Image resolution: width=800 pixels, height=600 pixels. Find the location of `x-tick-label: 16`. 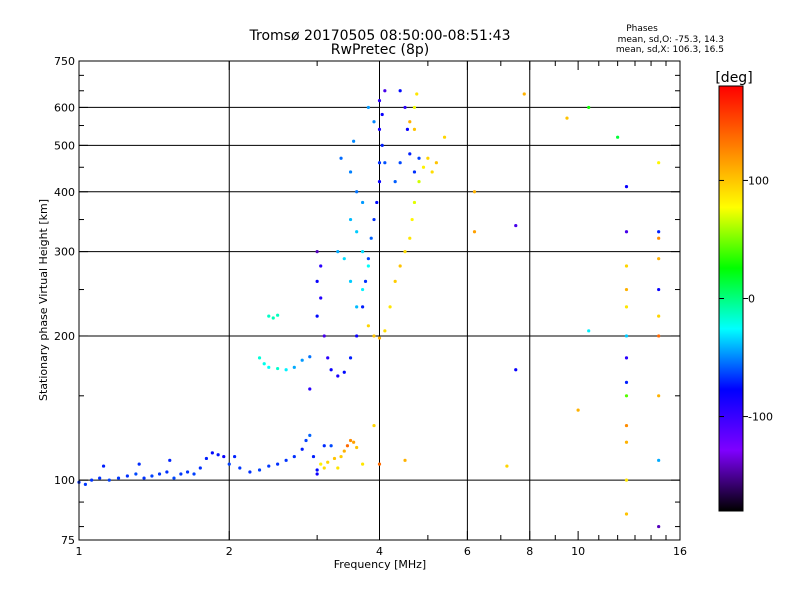

x-tick-label: 16 is located at coordinates (680, 551).